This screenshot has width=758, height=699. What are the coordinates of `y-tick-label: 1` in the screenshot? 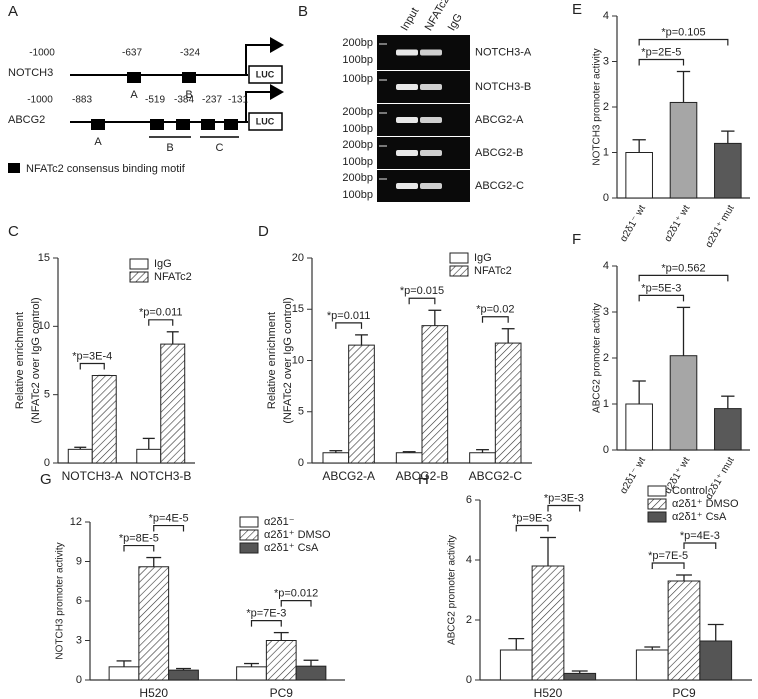 It's located at (606, 152).